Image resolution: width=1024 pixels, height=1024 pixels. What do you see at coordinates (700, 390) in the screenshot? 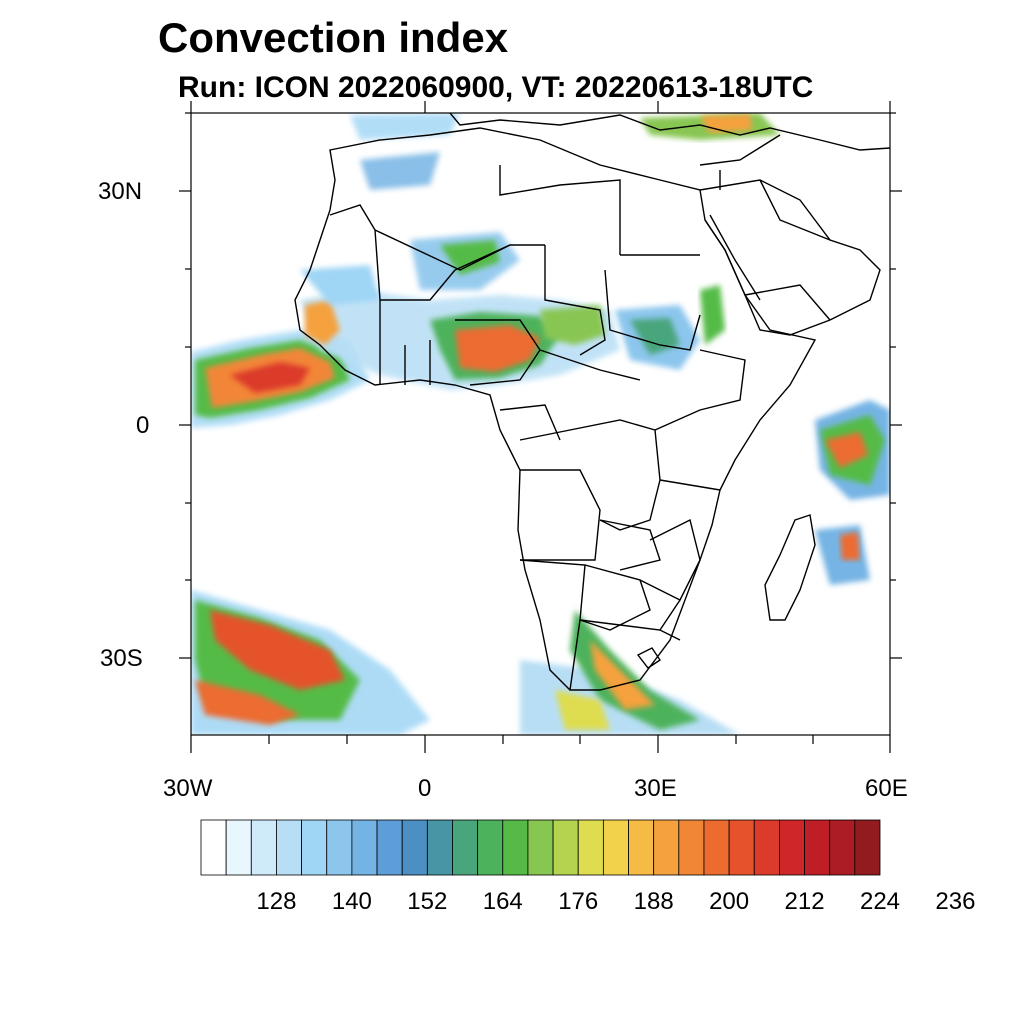
I see `border-east-africa` at bounding box center [700, 390].